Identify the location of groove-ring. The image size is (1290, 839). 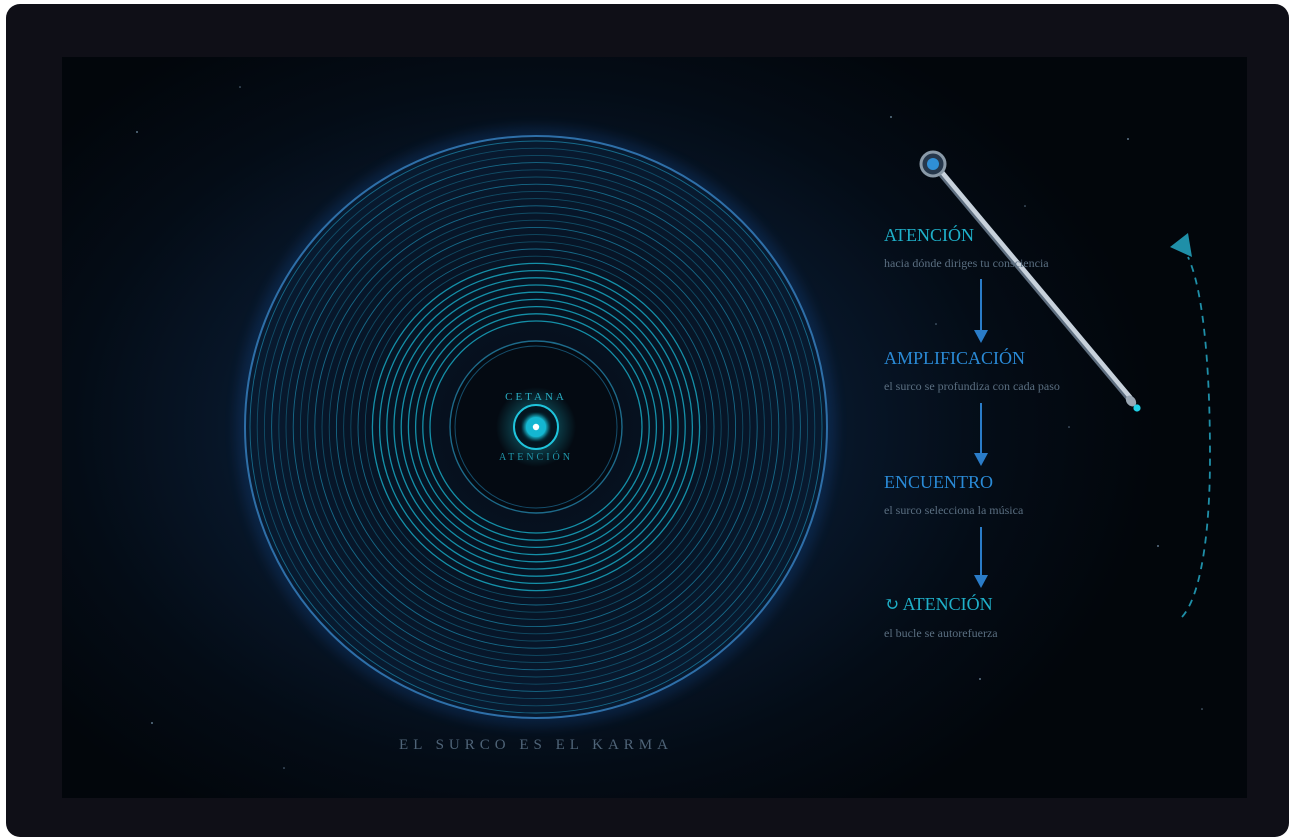
(536, 427).